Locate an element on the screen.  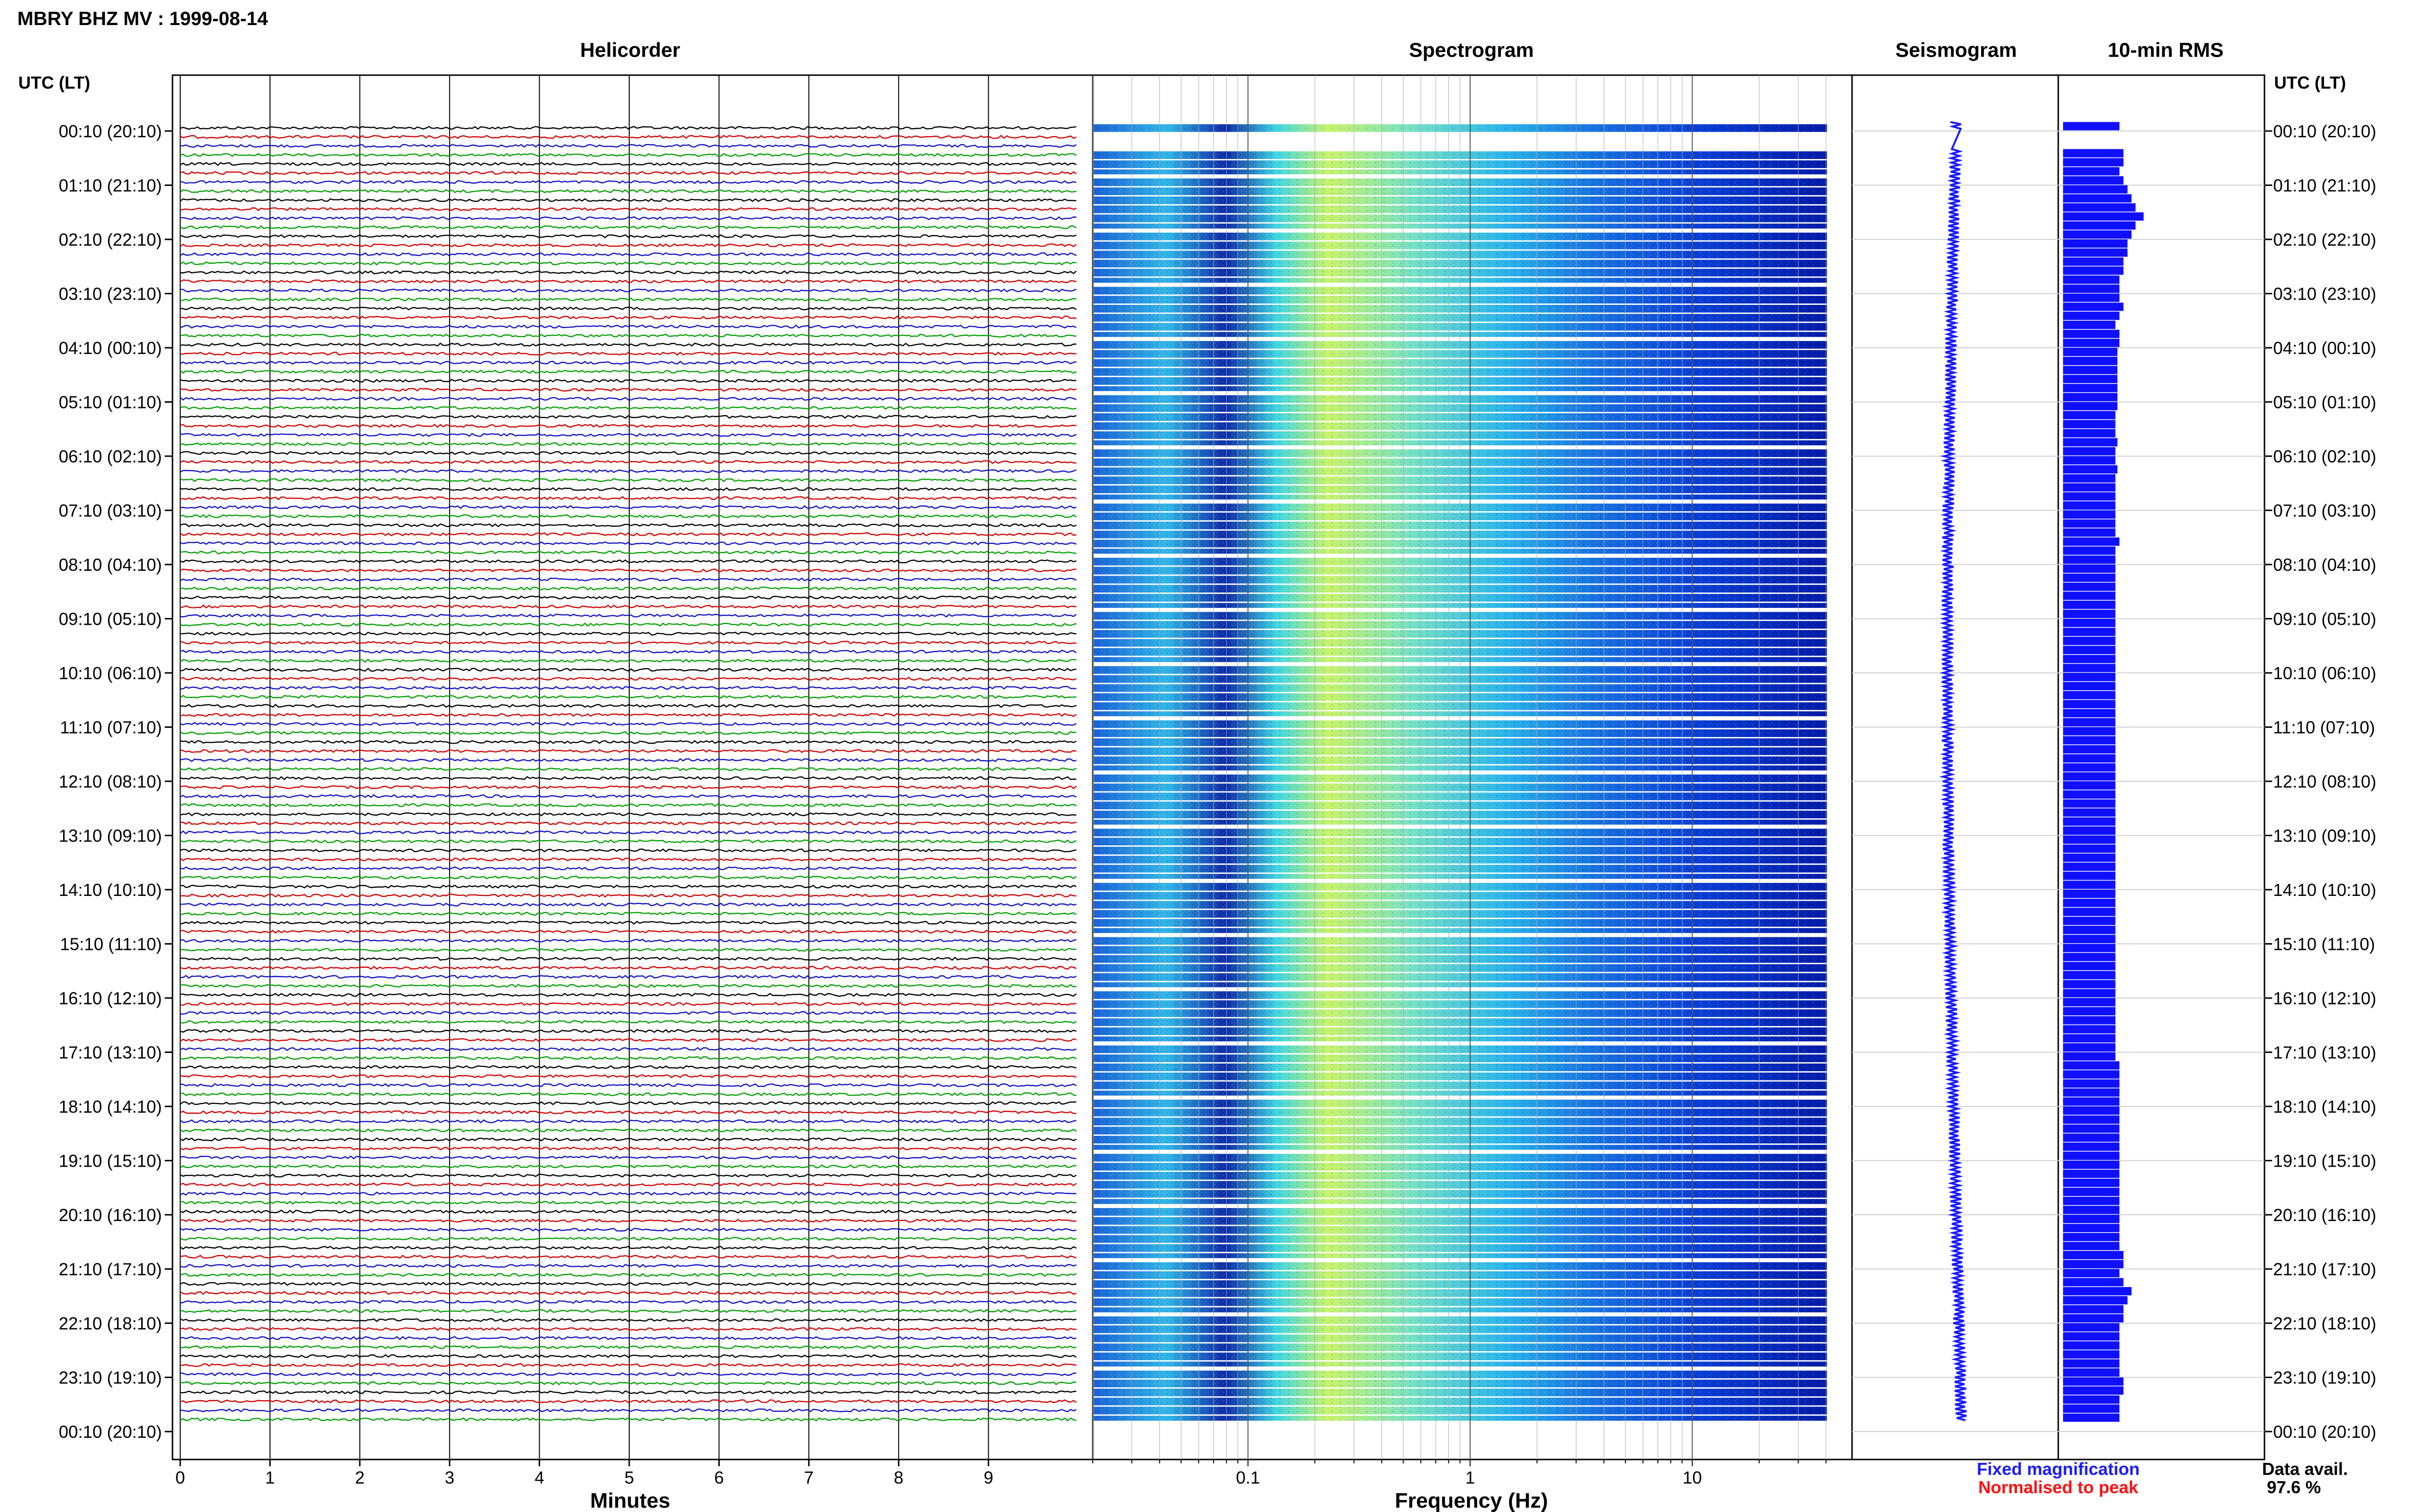
time-label-left: 06:10 (02:10) is located at coordinates (110, 456).